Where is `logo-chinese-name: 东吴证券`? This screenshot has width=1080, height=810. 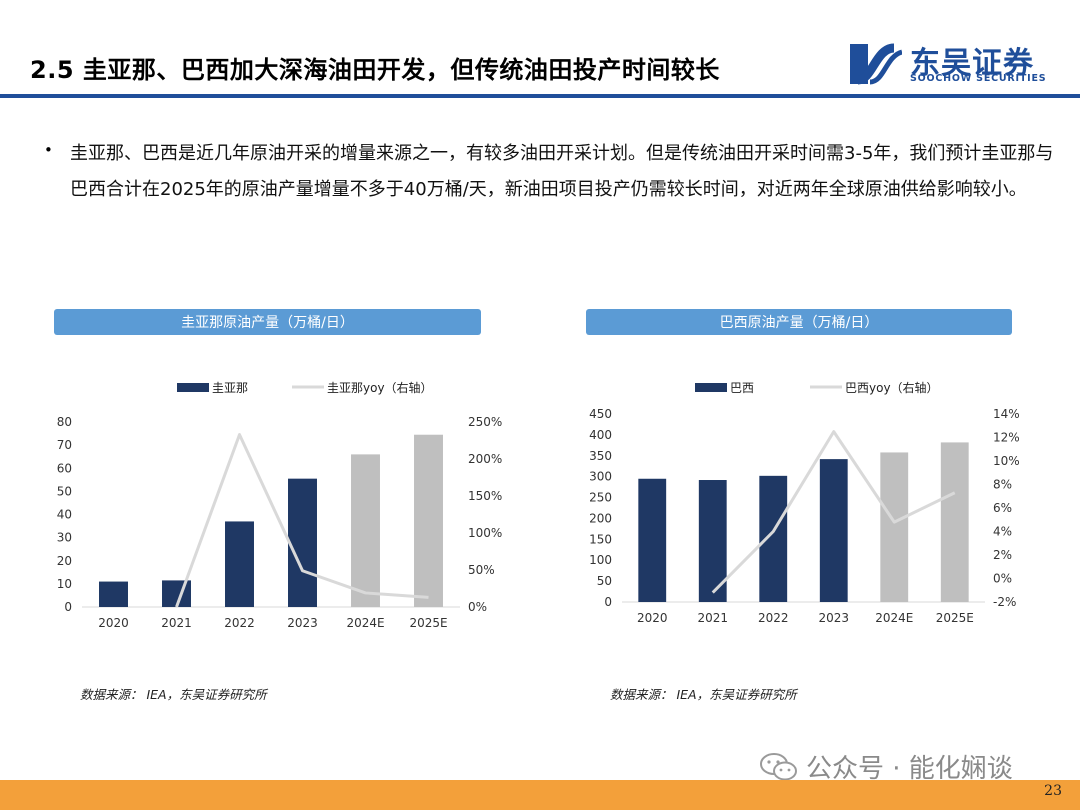
logo-chinese-name: 东吴证券 is located at coordinates (972, 63).